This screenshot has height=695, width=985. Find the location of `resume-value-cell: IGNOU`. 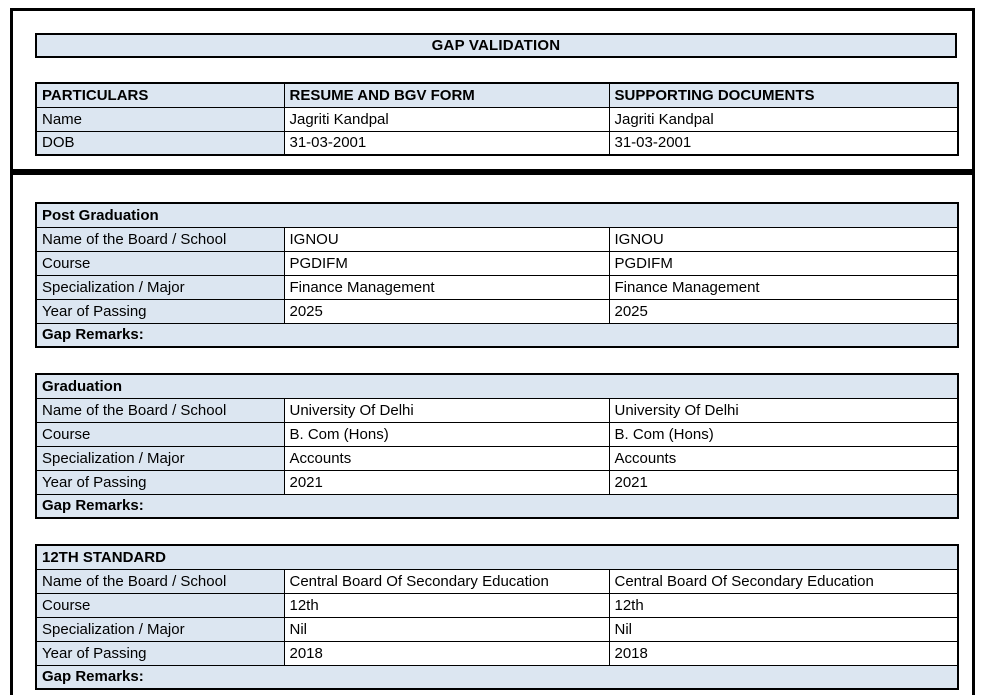

resume-value-cell: IGNOU is located at coordinates (446, 239).